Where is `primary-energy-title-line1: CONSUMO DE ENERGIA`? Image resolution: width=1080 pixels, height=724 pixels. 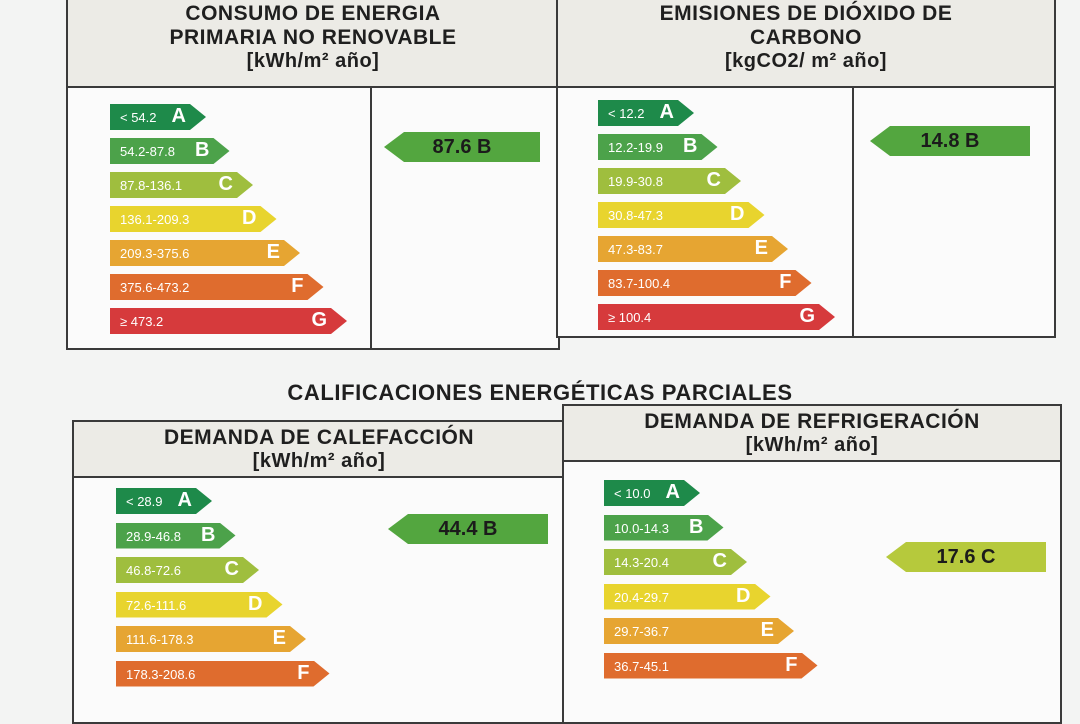
primary-energy-title-line1: CONSUMO DE ENERGIA is located at coordinates (313, 13).